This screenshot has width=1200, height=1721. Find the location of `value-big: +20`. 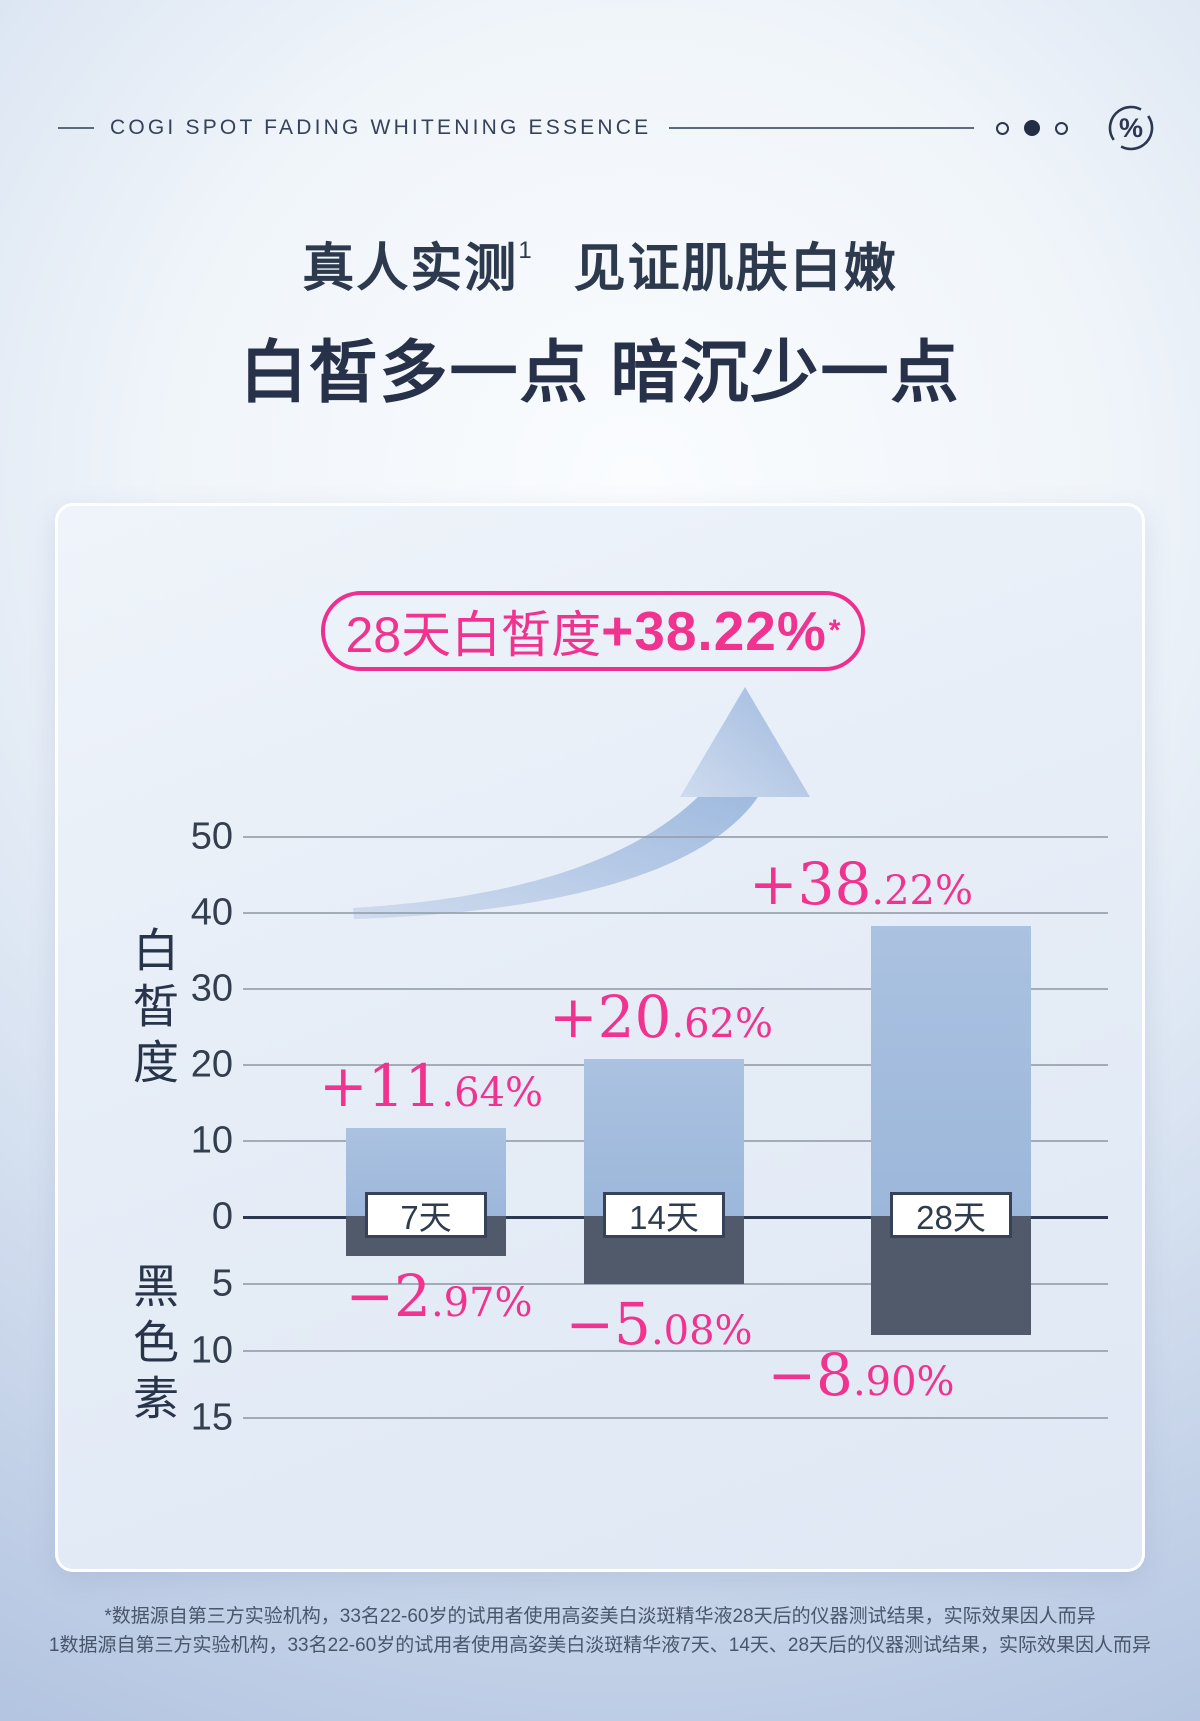

value-big: +20 is located at coordinates (610, 1017).